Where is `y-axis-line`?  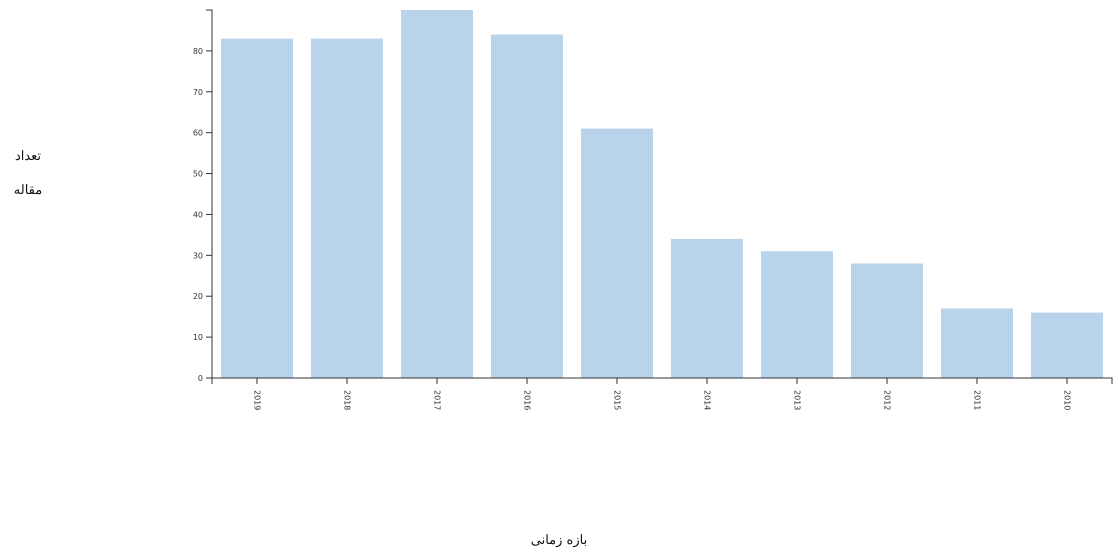
y-axis-line is located at coordinates (209, 194).